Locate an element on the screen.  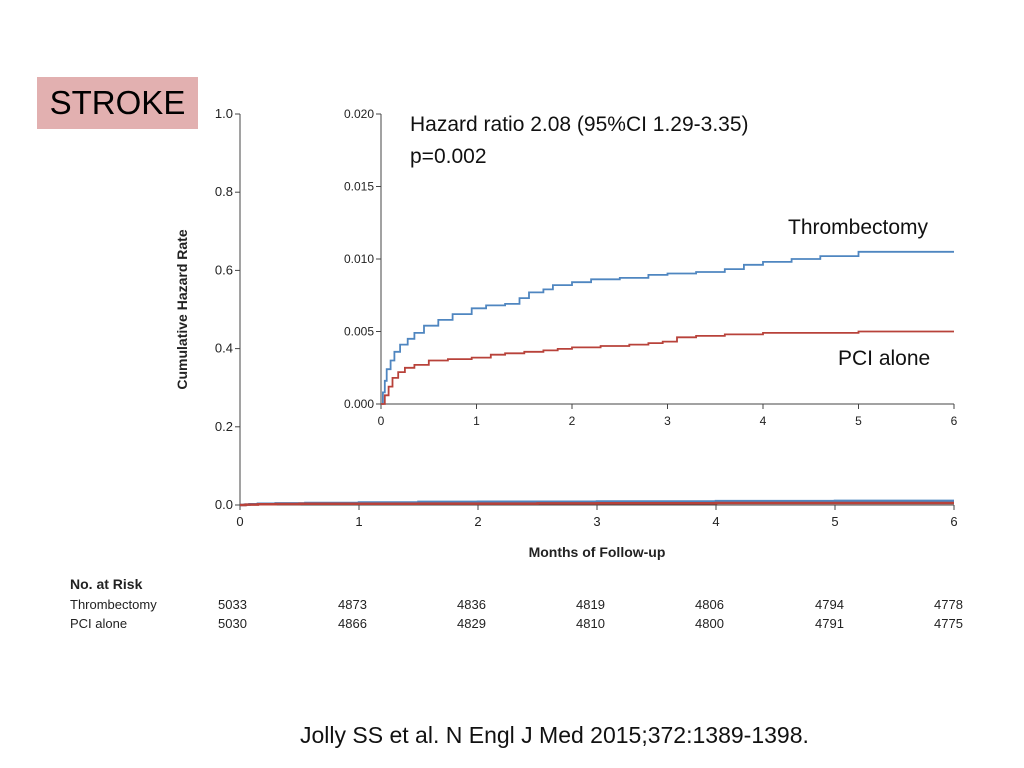
main-chart-x-tick-label: 0 is located at coordinates (239, 521).